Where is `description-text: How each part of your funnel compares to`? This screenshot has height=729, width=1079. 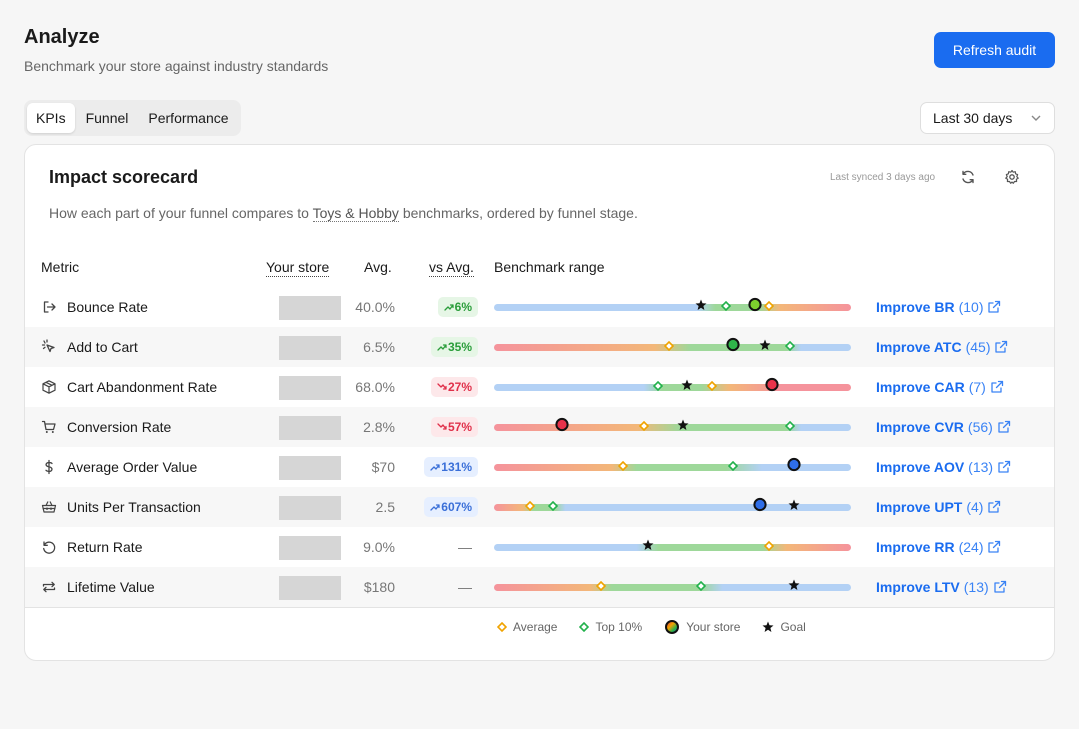 description-text: How each part of your funnel compares to is located at coordinates (181, 213).